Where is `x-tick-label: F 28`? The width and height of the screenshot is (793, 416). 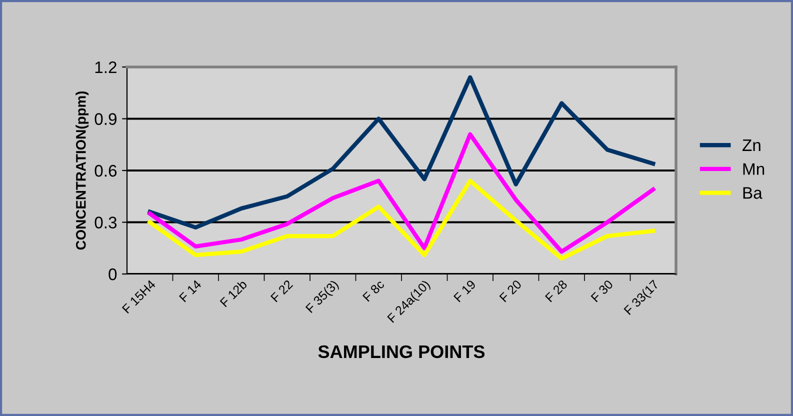 x-tick-label: F 28 is located at coordinates (556, 290).